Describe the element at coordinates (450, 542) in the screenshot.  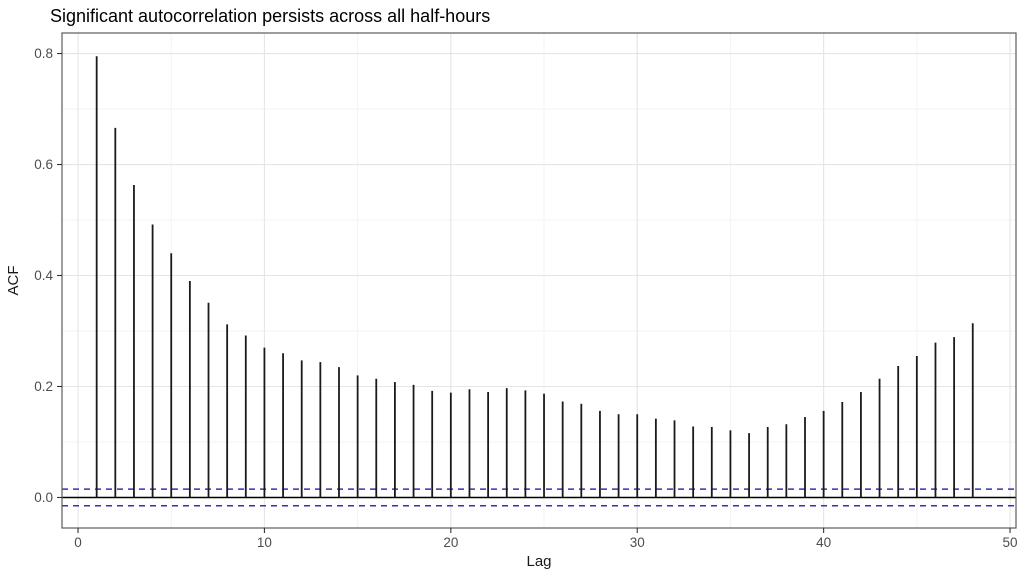
I see `x-tick-label: 20` at that location.